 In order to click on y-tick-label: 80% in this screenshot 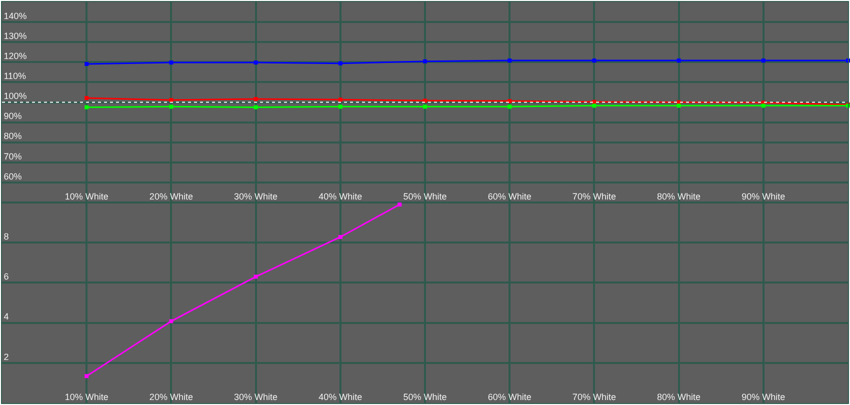, I will do `click(13, 136)`.